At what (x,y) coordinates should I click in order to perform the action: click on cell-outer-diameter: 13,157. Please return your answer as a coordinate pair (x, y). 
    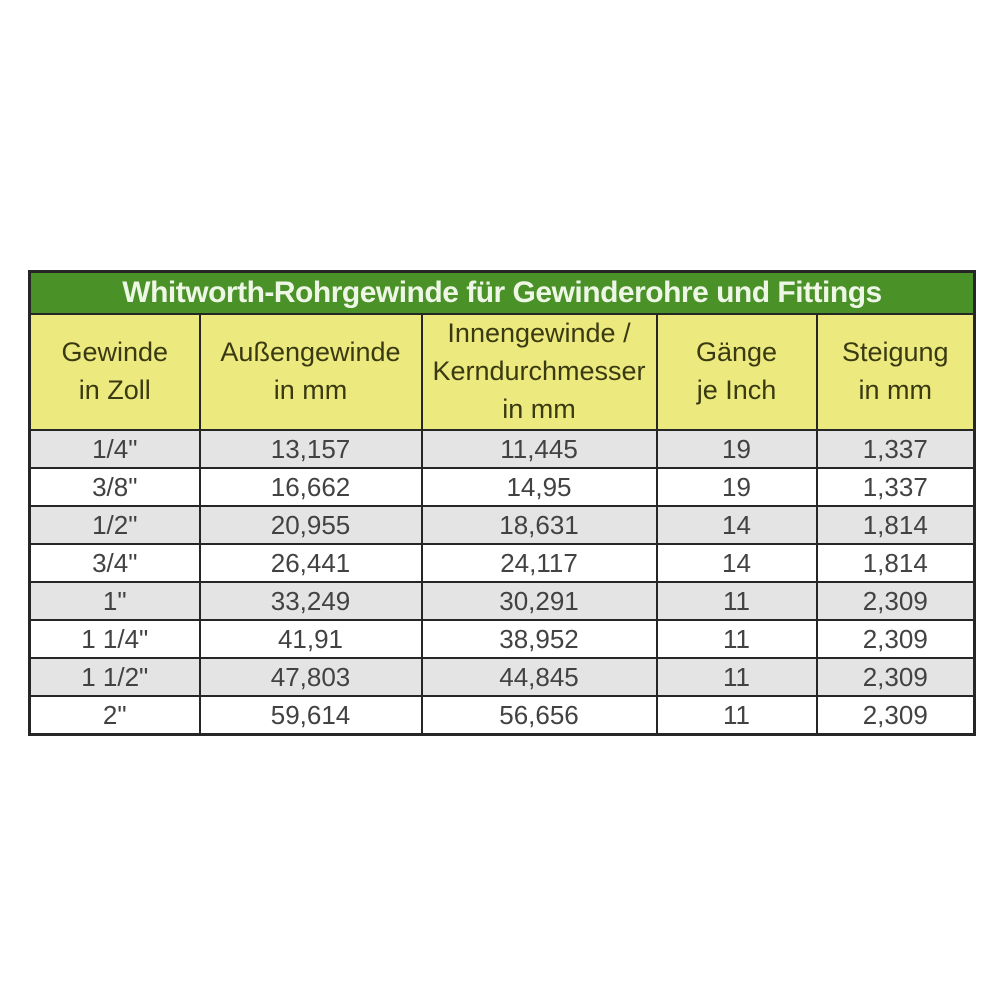
    Looking at the image, I should click on (310, 449).